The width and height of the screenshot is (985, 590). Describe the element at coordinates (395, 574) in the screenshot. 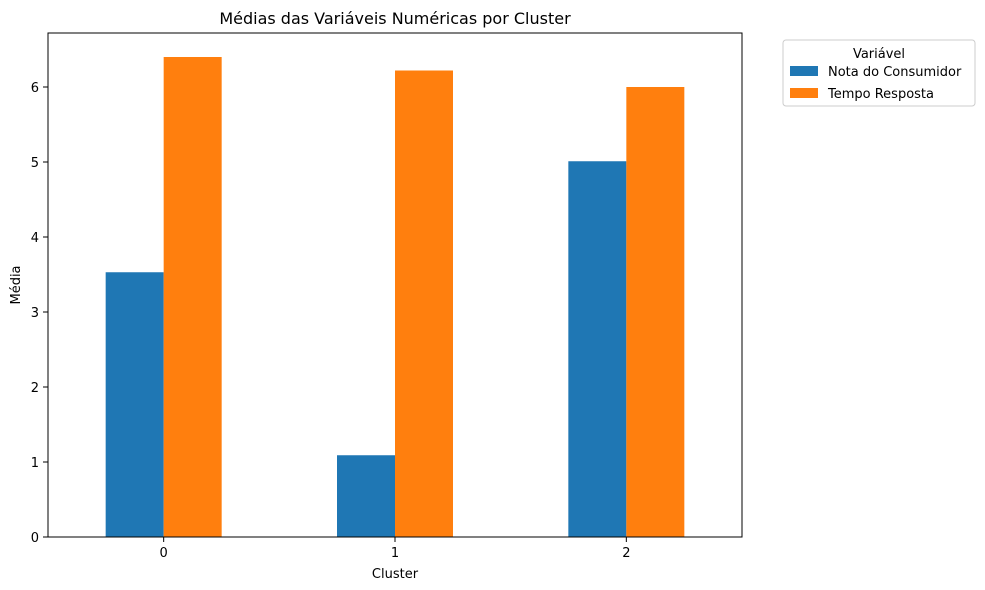

I see `x-axis-label: Cluster` at that location.